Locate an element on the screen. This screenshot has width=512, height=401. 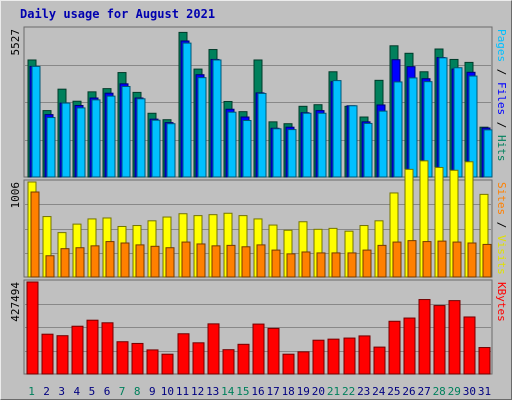
x-tick-label: 1 is located at coordinates (31, 391).